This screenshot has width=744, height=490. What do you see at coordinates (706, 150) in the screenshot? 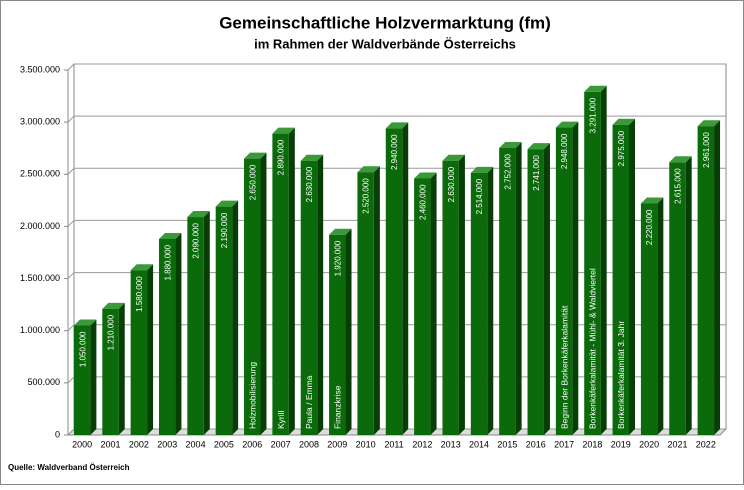
I see `value-label: 2.961.000` at bounding box center [706, 150].